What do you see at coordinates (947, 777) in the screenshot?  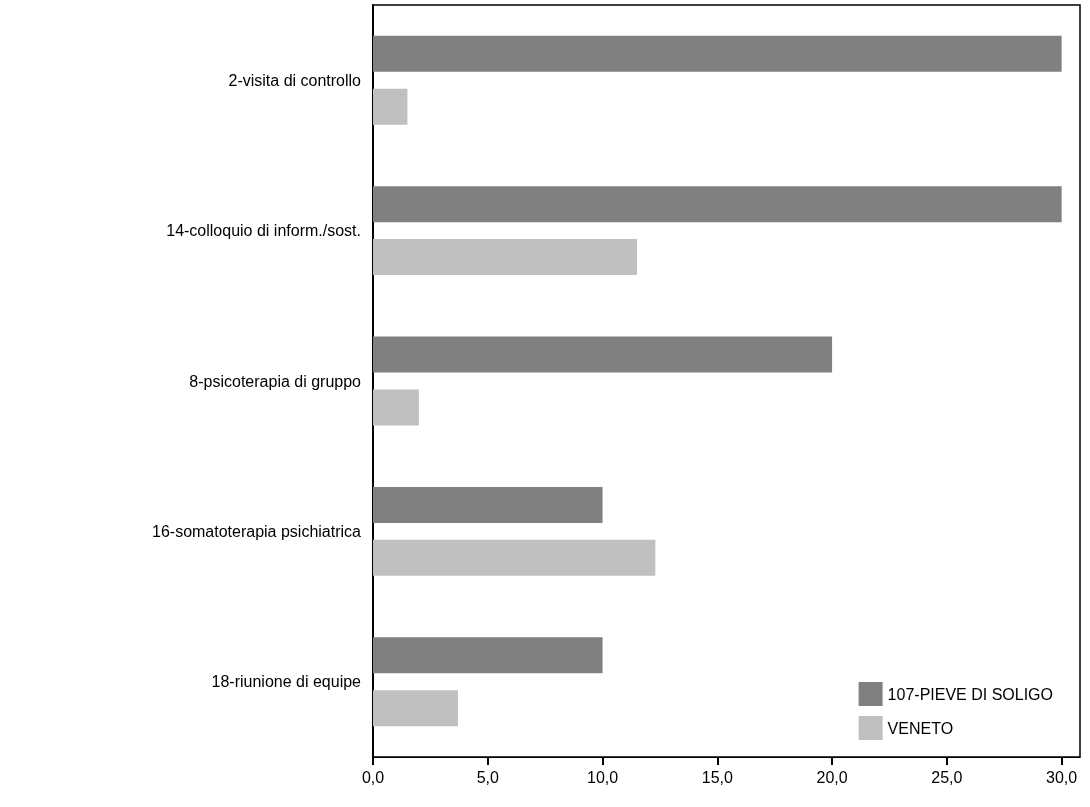 I see `x-tick-label: 25,0` at bounding box center [947, 777].